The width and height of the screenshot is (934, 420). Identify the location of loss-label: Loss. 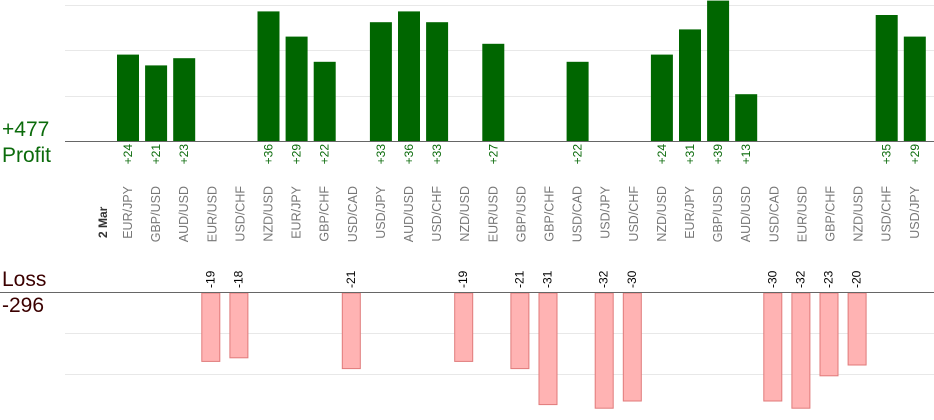
(24, 279).